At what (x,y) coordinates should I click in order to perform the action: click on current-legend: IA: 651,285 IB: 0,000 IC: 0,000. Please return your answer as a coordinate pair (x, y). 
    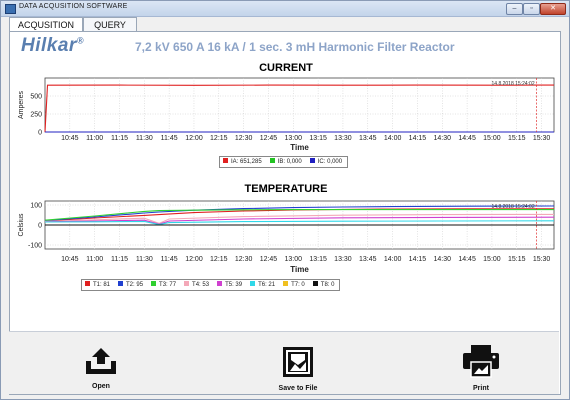
    Looking at the image, I should click on (284, 162).